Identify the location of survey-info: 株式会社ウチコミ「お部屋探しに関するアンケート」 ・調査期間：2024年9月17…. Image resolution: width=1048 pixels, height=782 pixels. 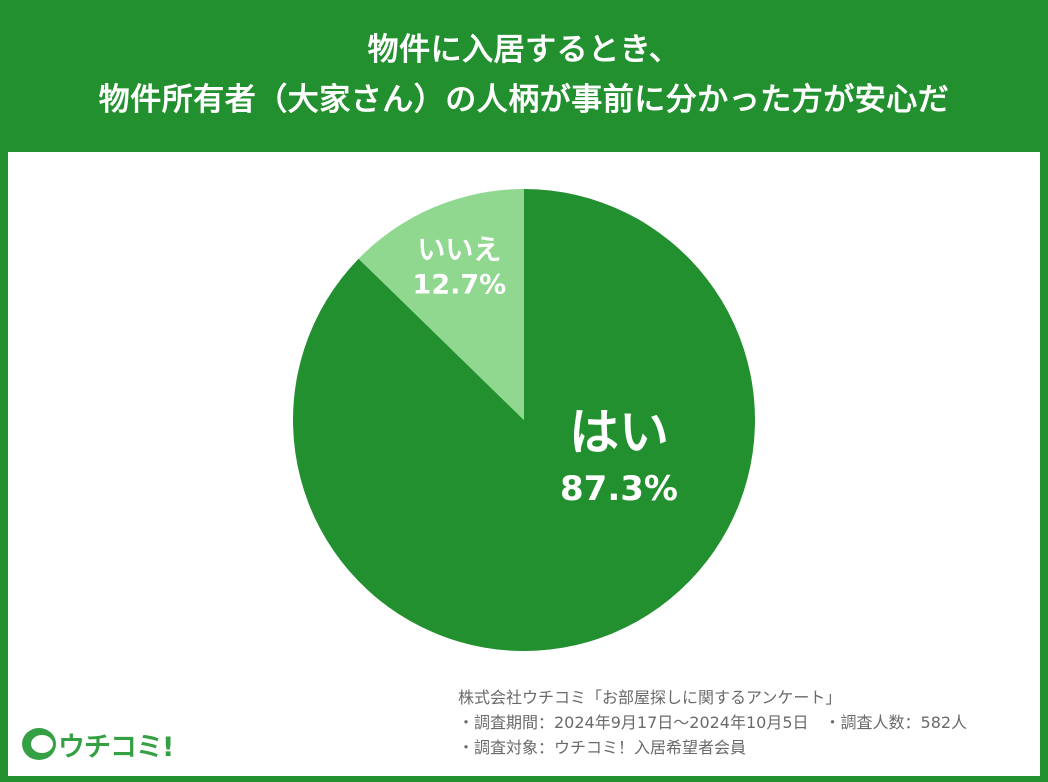
(712, 722).